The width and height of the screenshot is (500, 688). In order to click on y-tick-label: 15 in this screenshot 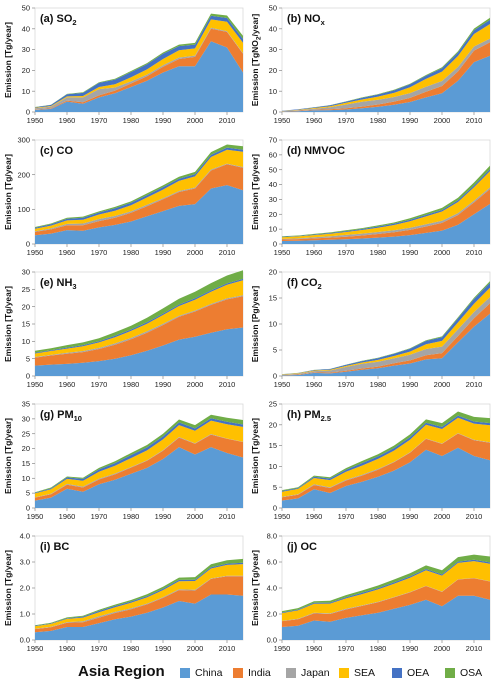, I will do `click(26, 463)`.